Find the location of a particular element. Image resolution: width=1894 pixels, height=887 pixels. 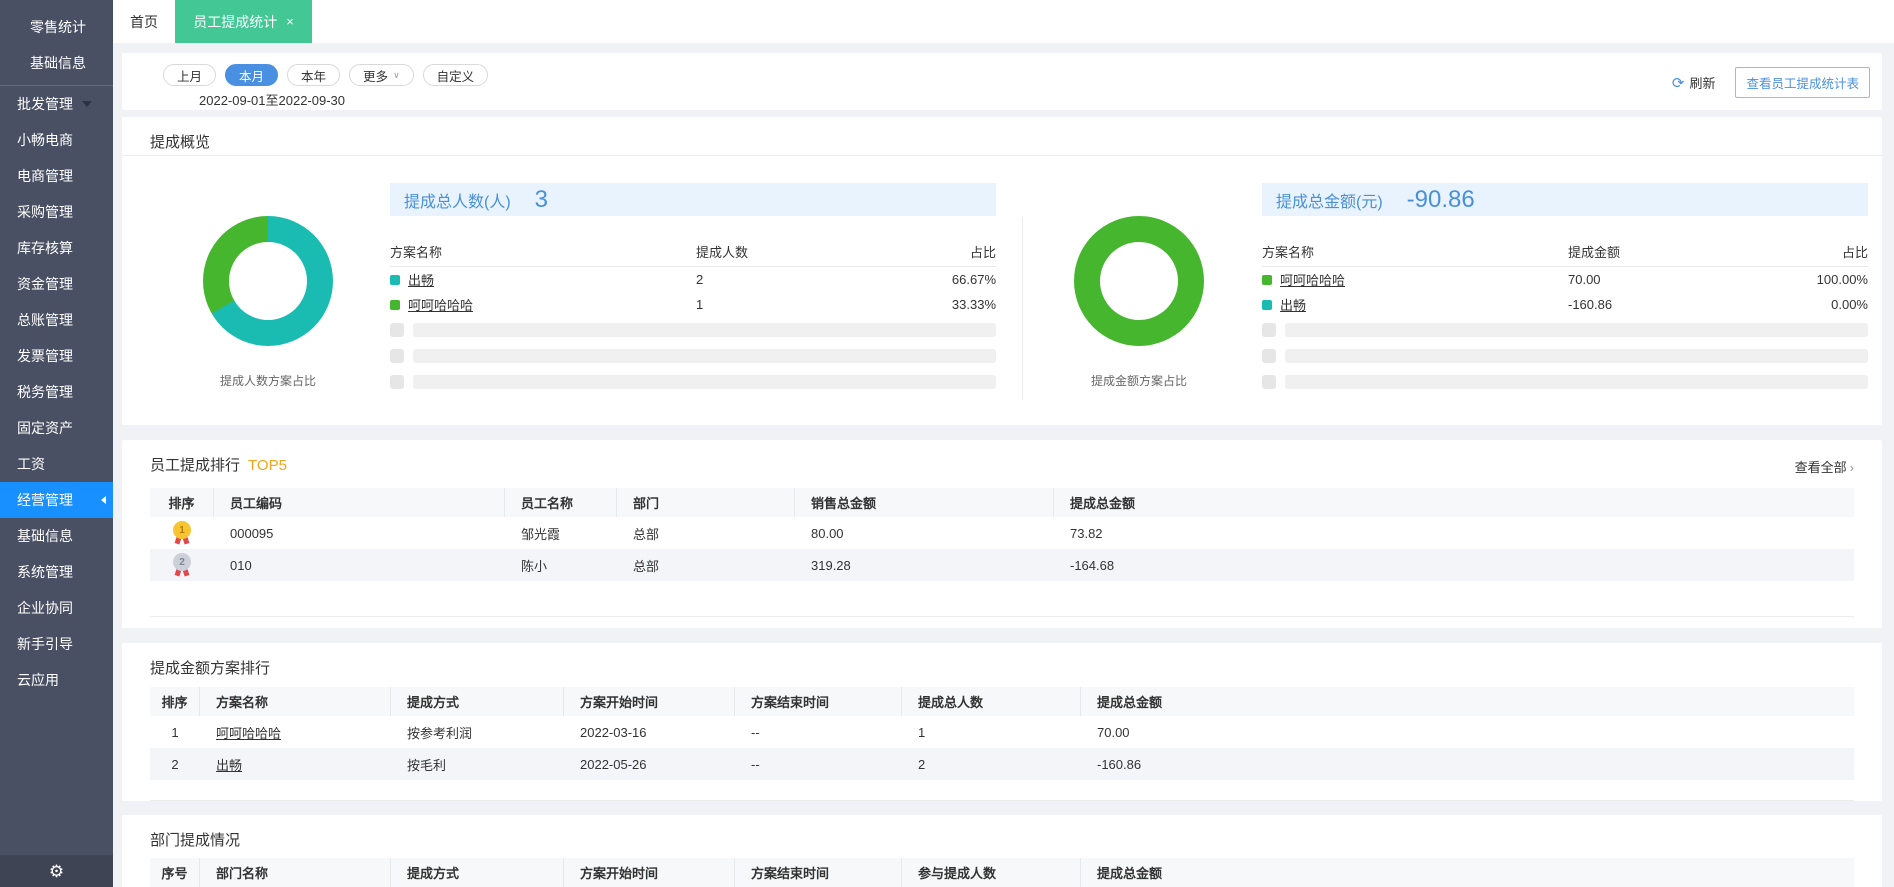

table-row: 呵呵哈哈哈 1 33.33% is located at coordinates (693, 304).